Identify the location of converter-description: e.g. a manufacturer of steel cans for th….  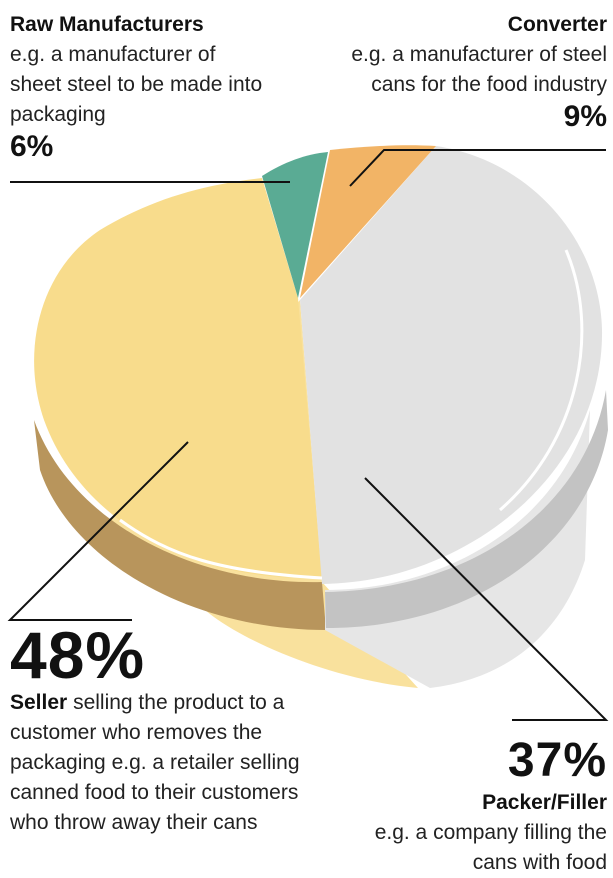
(479, 69).